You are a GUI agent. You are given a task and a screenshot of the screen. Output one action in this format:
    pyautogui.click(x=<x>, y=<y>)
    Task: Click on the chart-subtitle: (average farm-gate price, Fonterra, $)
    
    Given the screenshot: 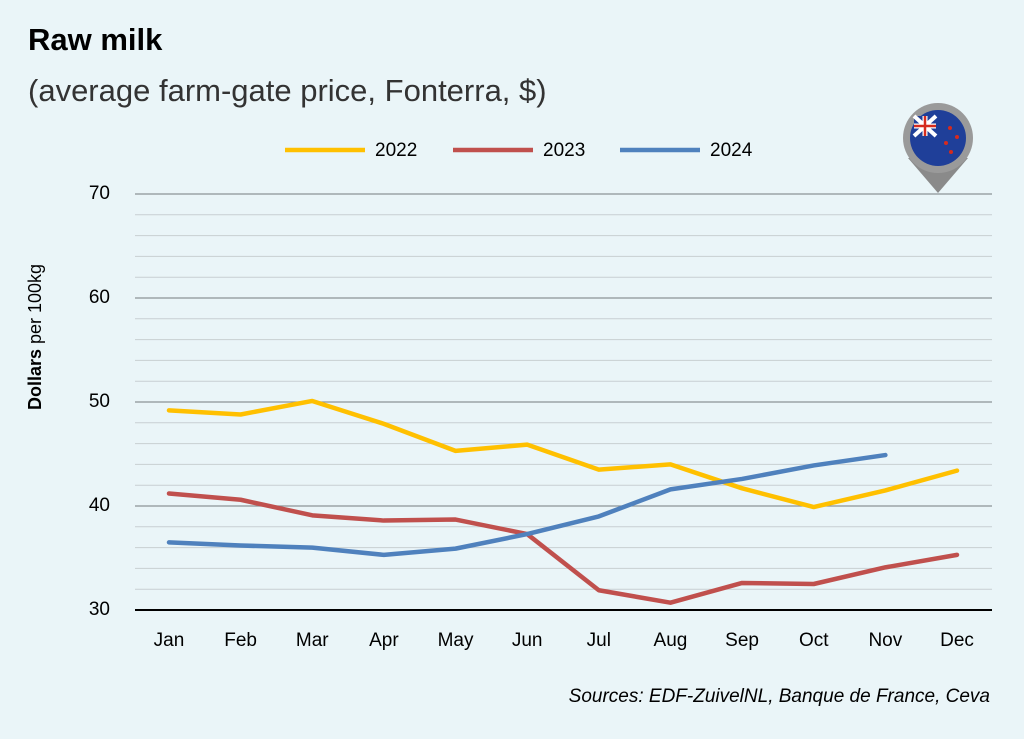 What is the action you would take?
    pyautogui.click(x=287, y=90)
    